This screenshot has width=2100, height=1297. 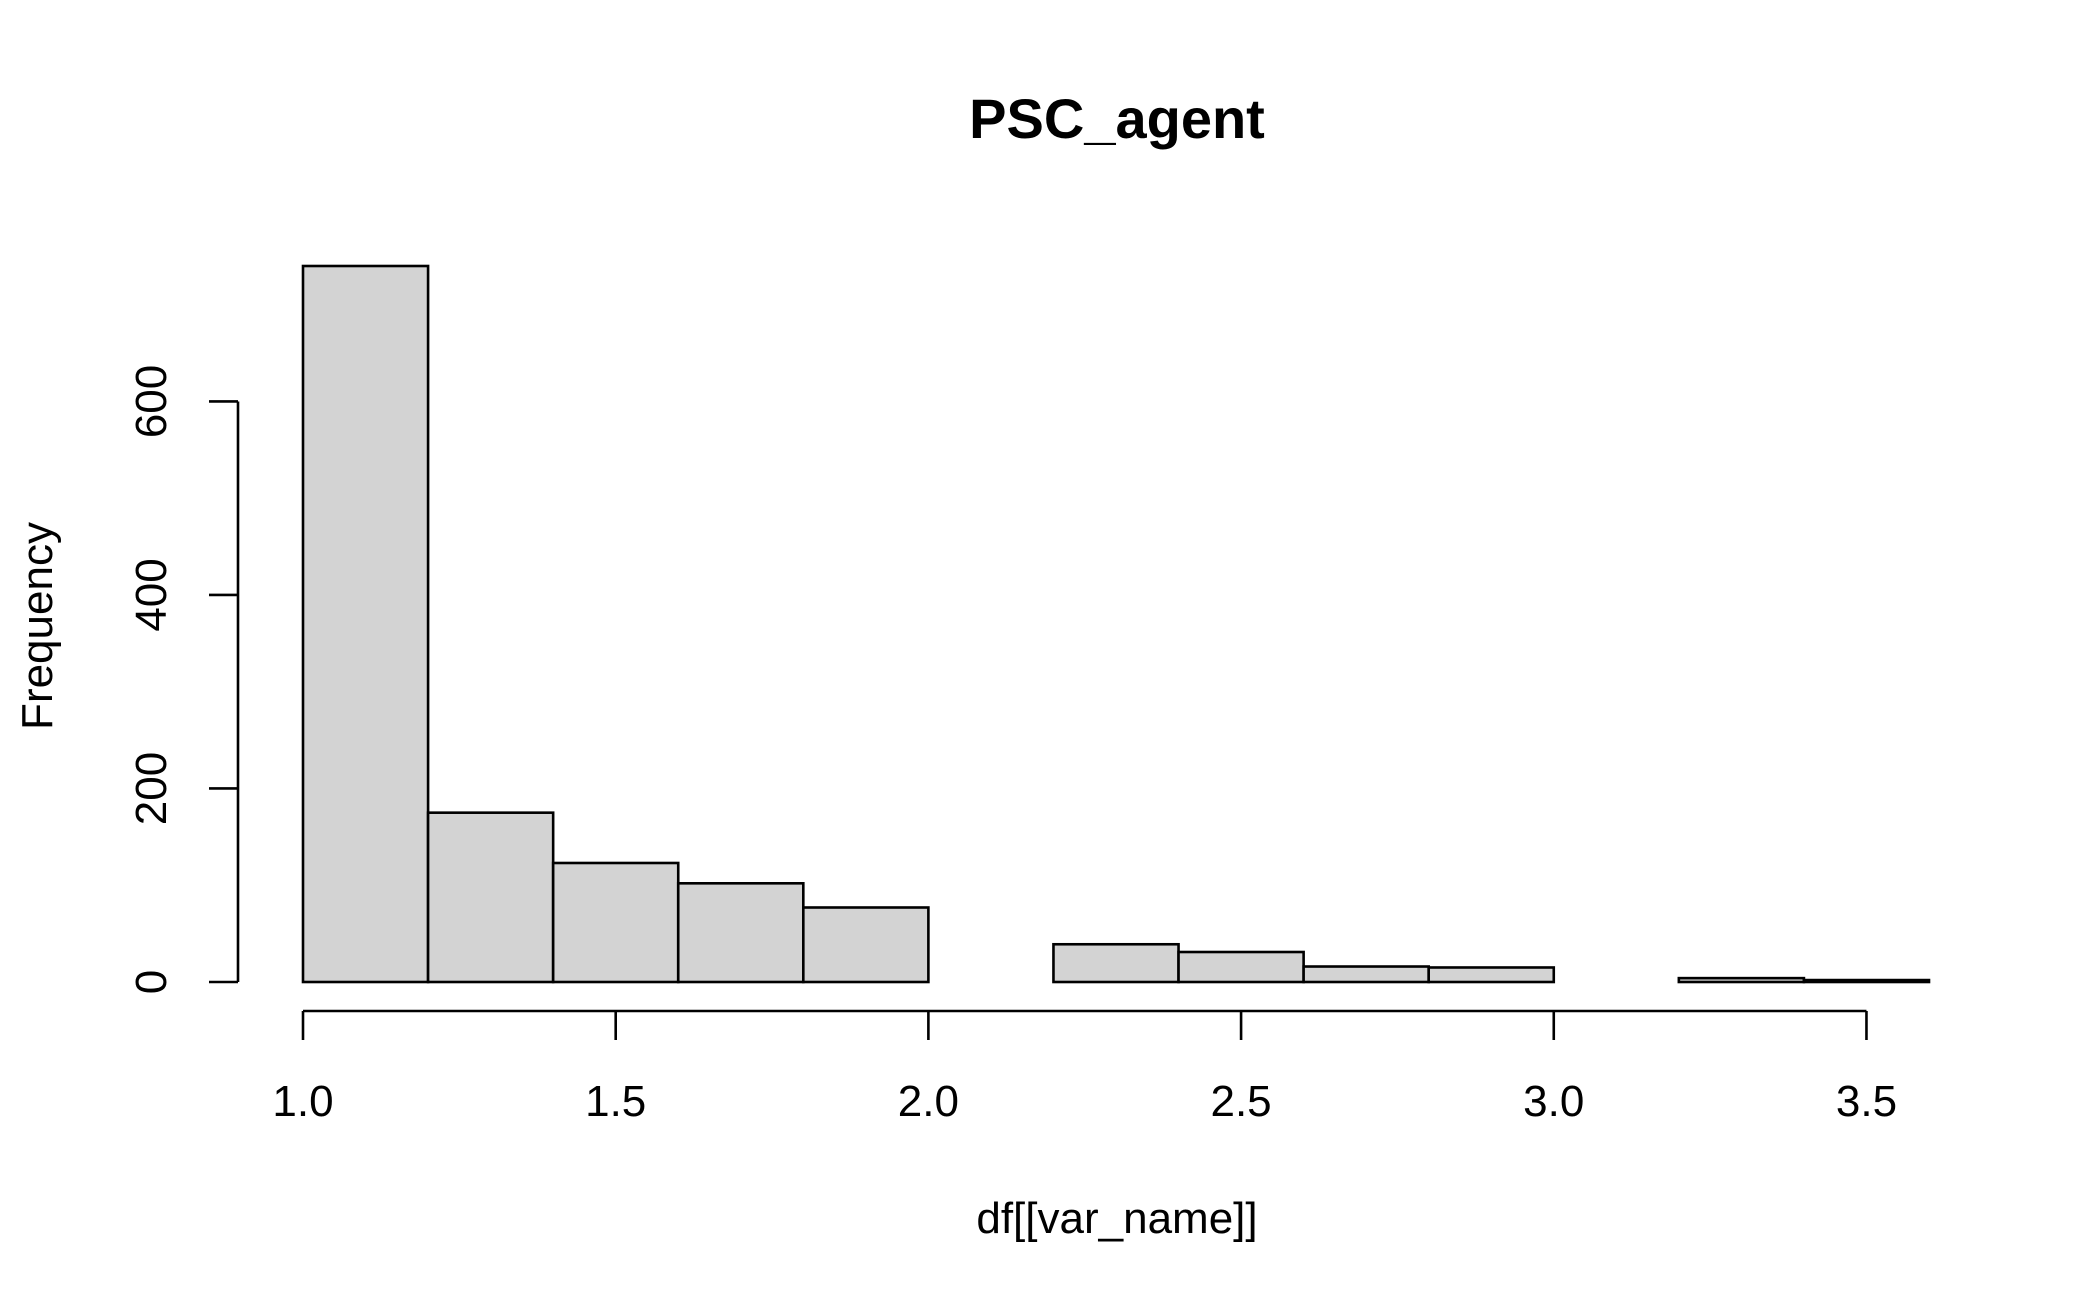 I want to click on y-tick-label: 600, so click(x=151, y=401).